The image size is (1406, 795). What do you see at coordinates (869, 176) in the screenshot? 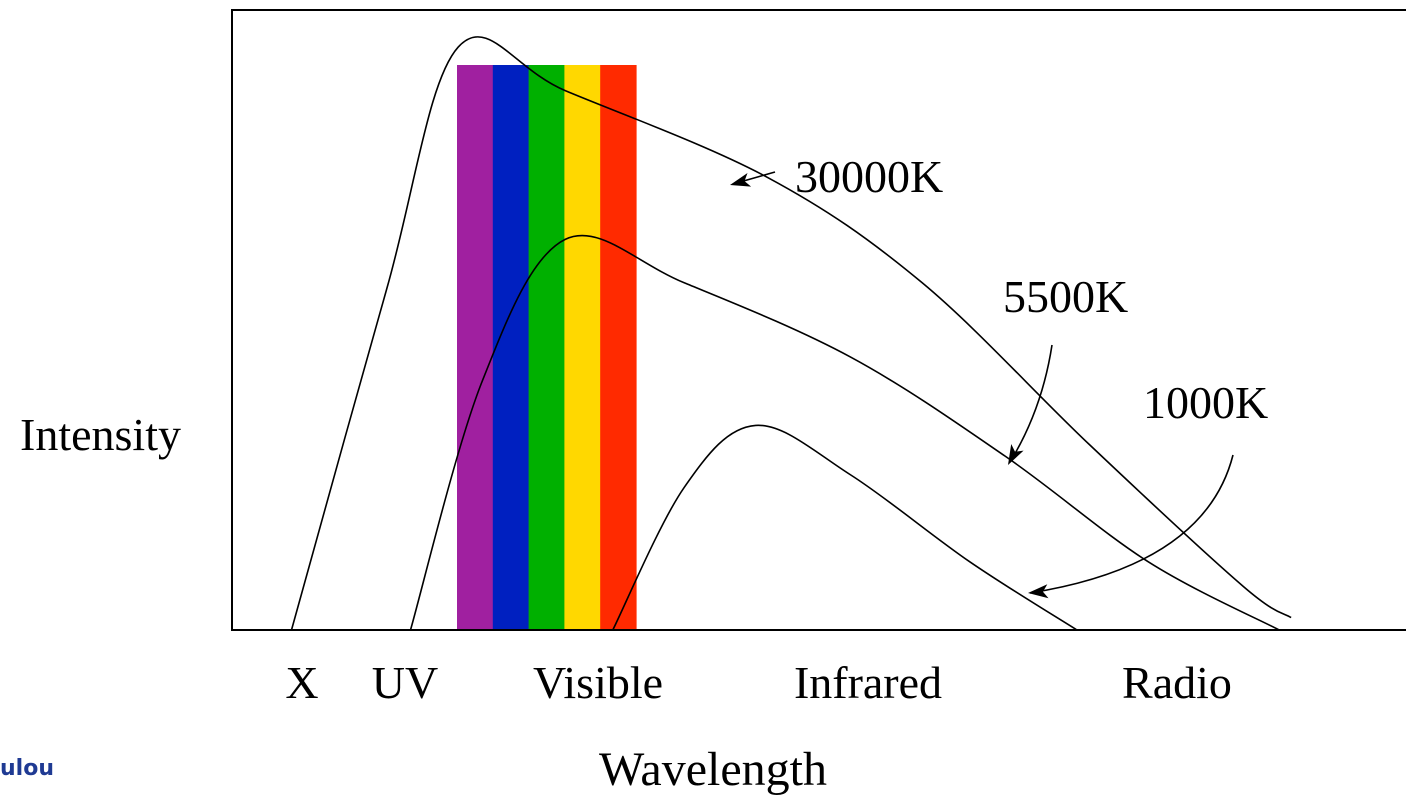
I see `curve-label-30000k: 30000K` at bounding box center [869, 176].